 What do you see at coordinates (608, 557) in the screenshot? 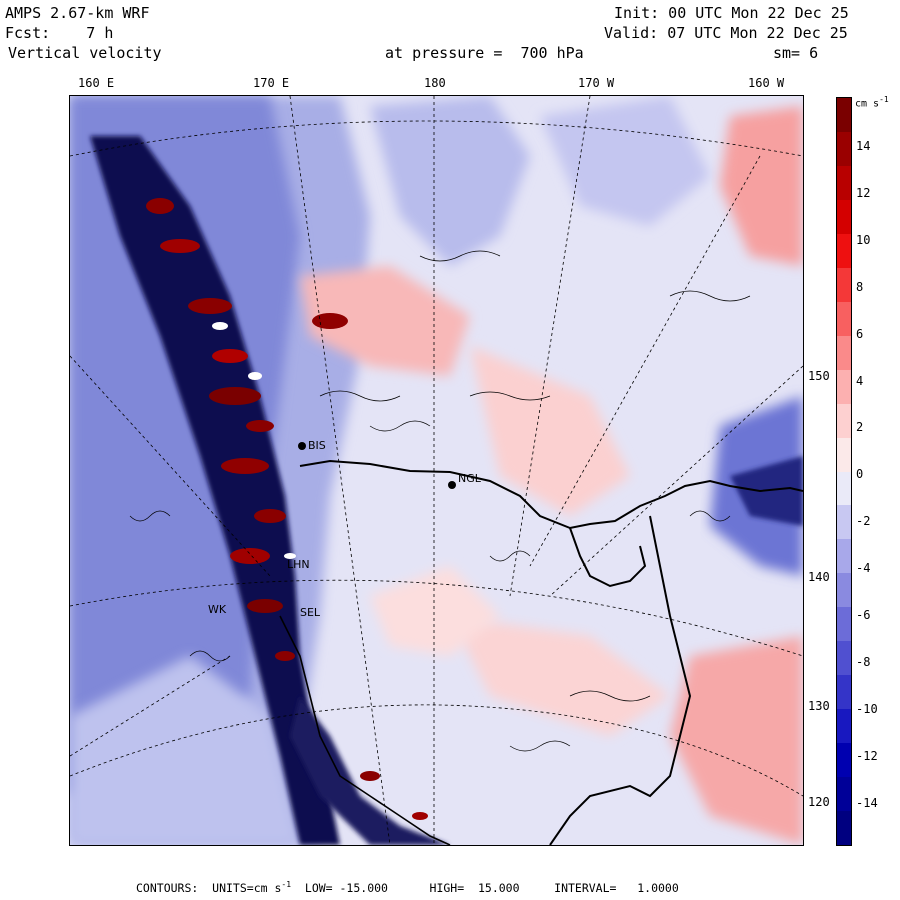
I see `roosevelt-island` at bounding box center [608, 557].